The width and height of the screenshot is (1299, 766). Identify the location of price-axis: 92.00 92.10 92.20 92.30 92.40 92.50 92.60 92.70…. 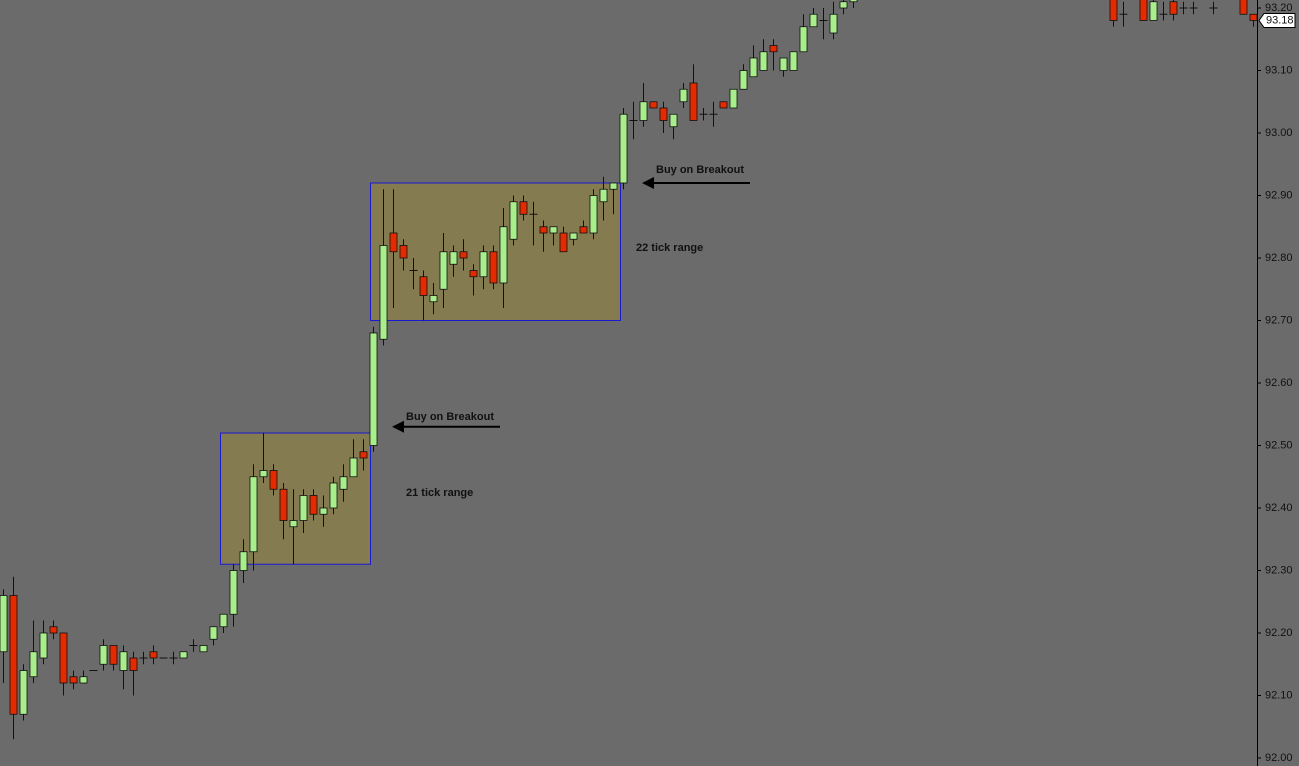
(1276, 383).